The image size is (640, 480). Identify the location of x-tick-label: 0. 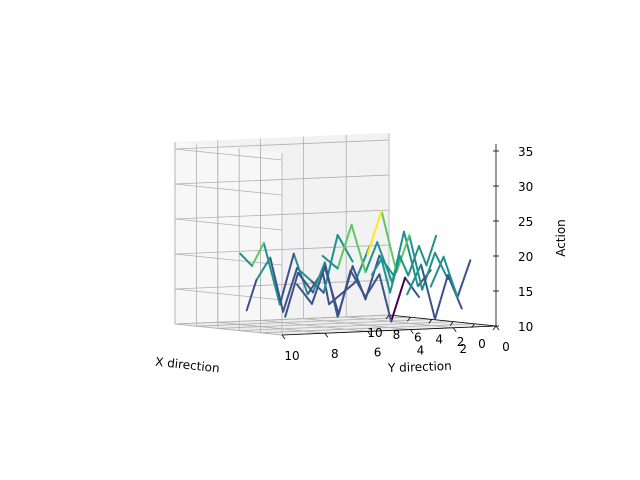
(482, 344).